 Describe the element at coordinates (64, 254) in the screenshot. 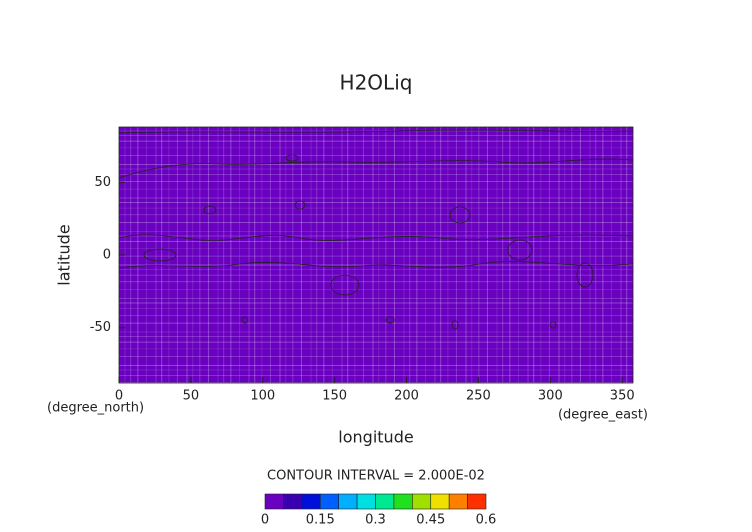

I see `y-axis-label: latitude` at that location.